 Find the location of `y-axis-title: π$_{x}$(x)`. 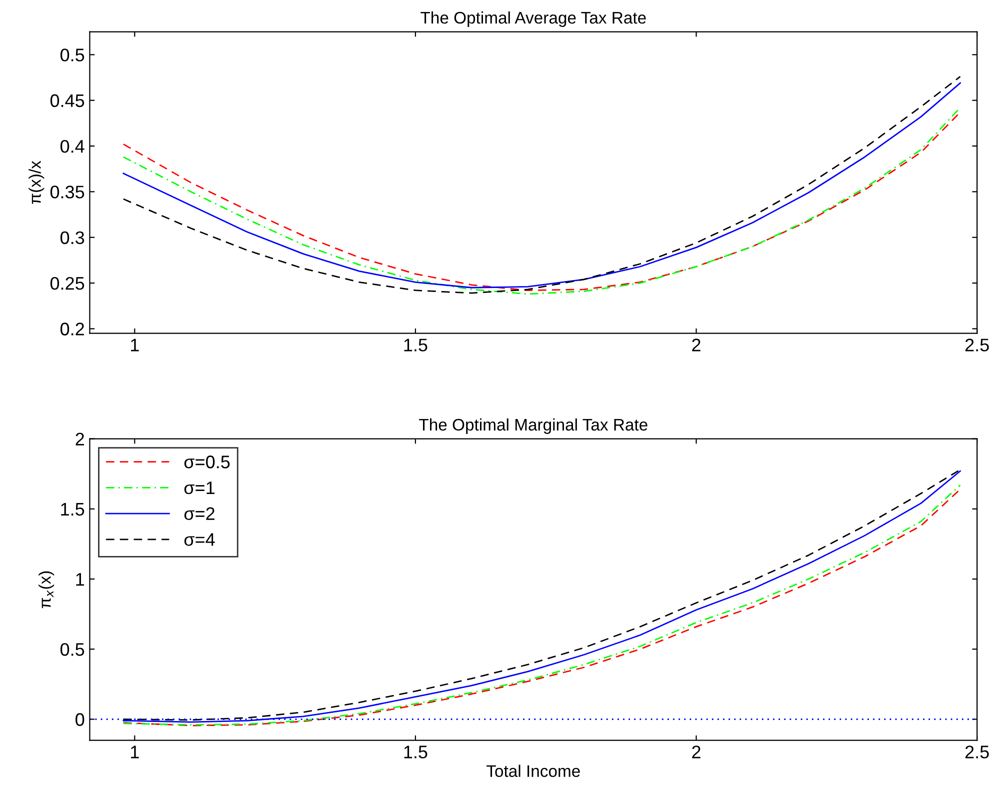

y-axis-title: π$_{x}$(x) is located at coordinates (46, 589).